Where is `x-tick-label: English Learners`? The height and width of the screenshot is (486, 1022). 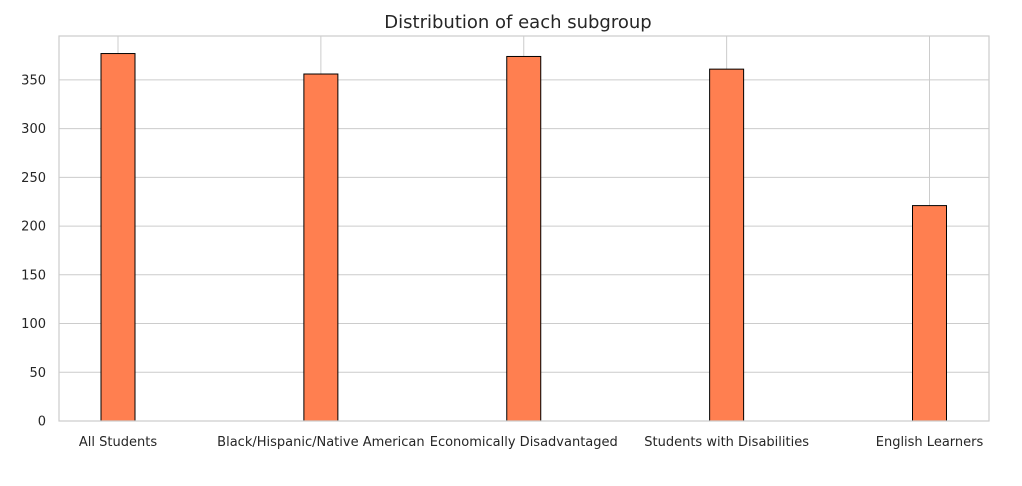 x-tick-label: English Learners is located at coordinates (930, 442).